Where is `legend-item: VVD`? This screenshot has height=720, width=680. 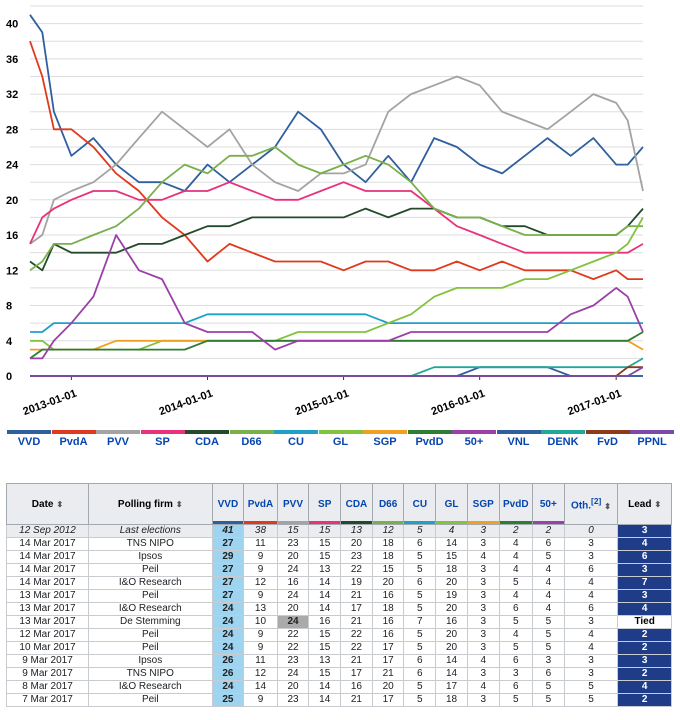 legend-item: VVD is located at coordinates (29, 439).